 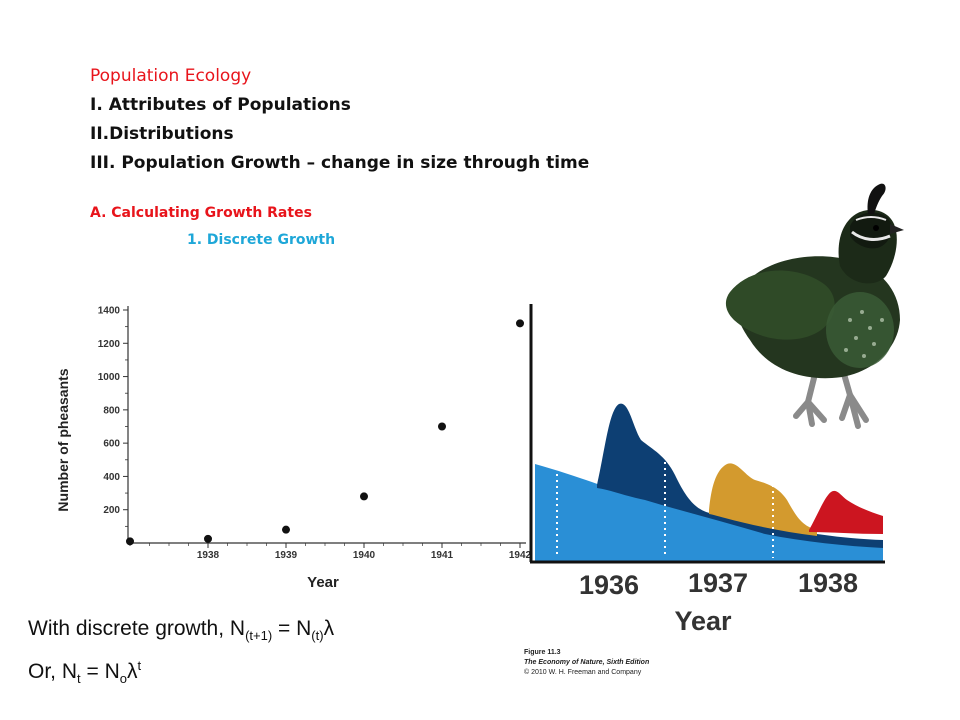 I want to click on stream-red-area, so click(x=846, y=512).